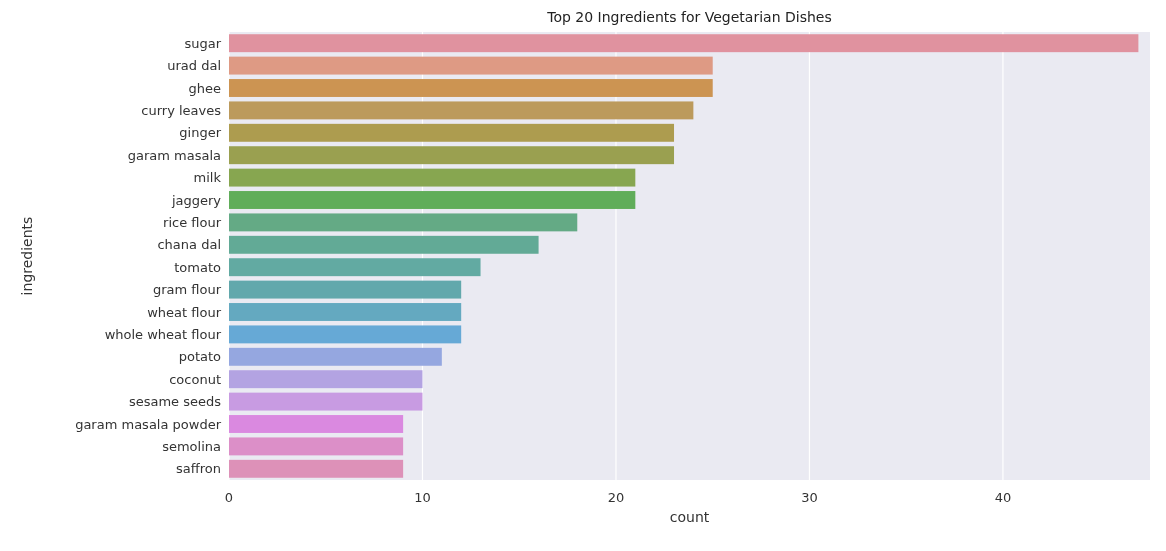 The height and width of the screenshot is (551, 1166). I want to click on y-tick-label: potato, so click(200, 357).